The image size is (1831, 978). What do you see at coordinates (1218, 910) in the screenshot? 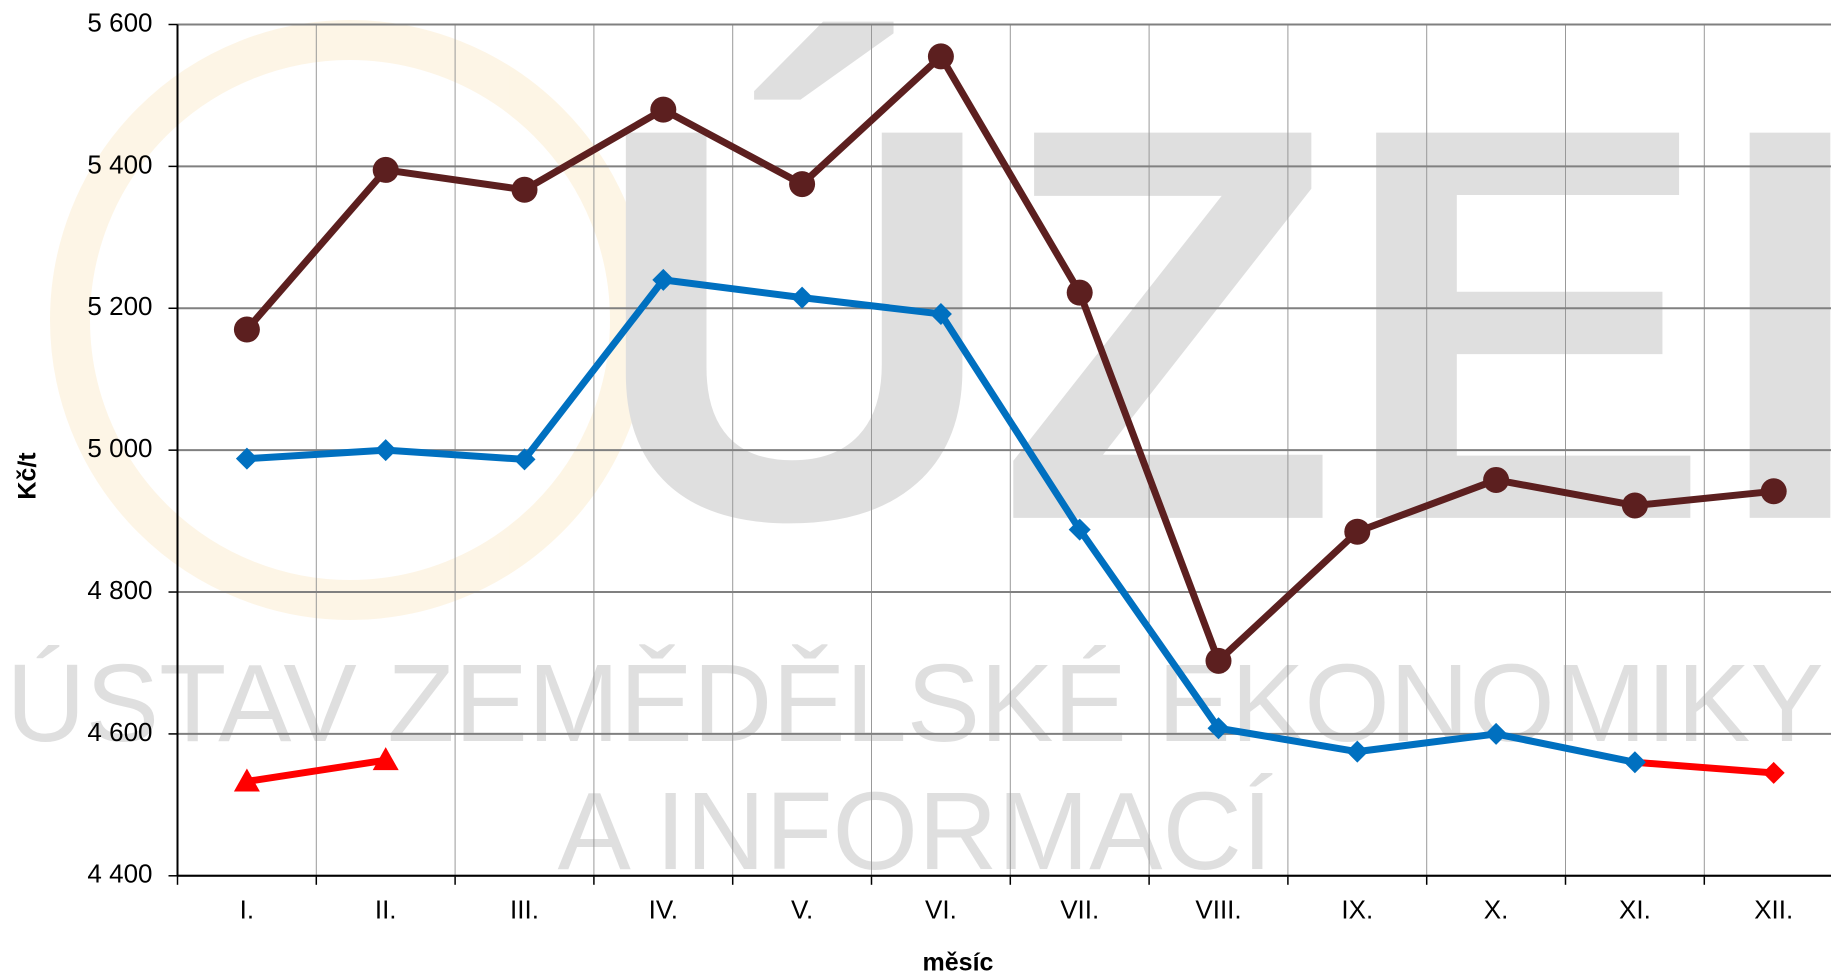
I see `x-tick-label: VIII.` at bounding box center [1218, 910].